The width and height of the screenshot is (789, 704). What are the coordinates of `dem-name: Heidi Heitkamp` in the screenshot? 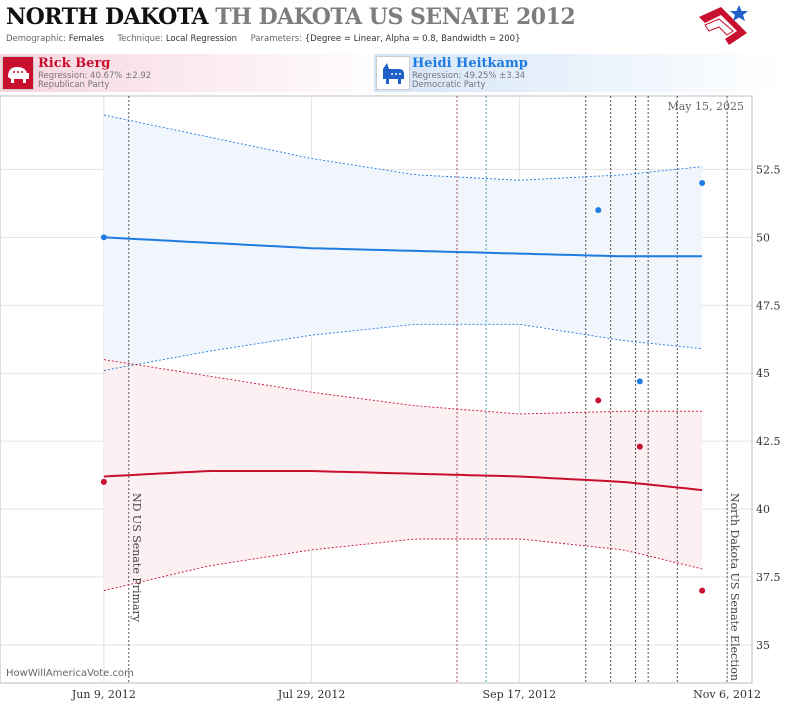 It's located at (470, 63).